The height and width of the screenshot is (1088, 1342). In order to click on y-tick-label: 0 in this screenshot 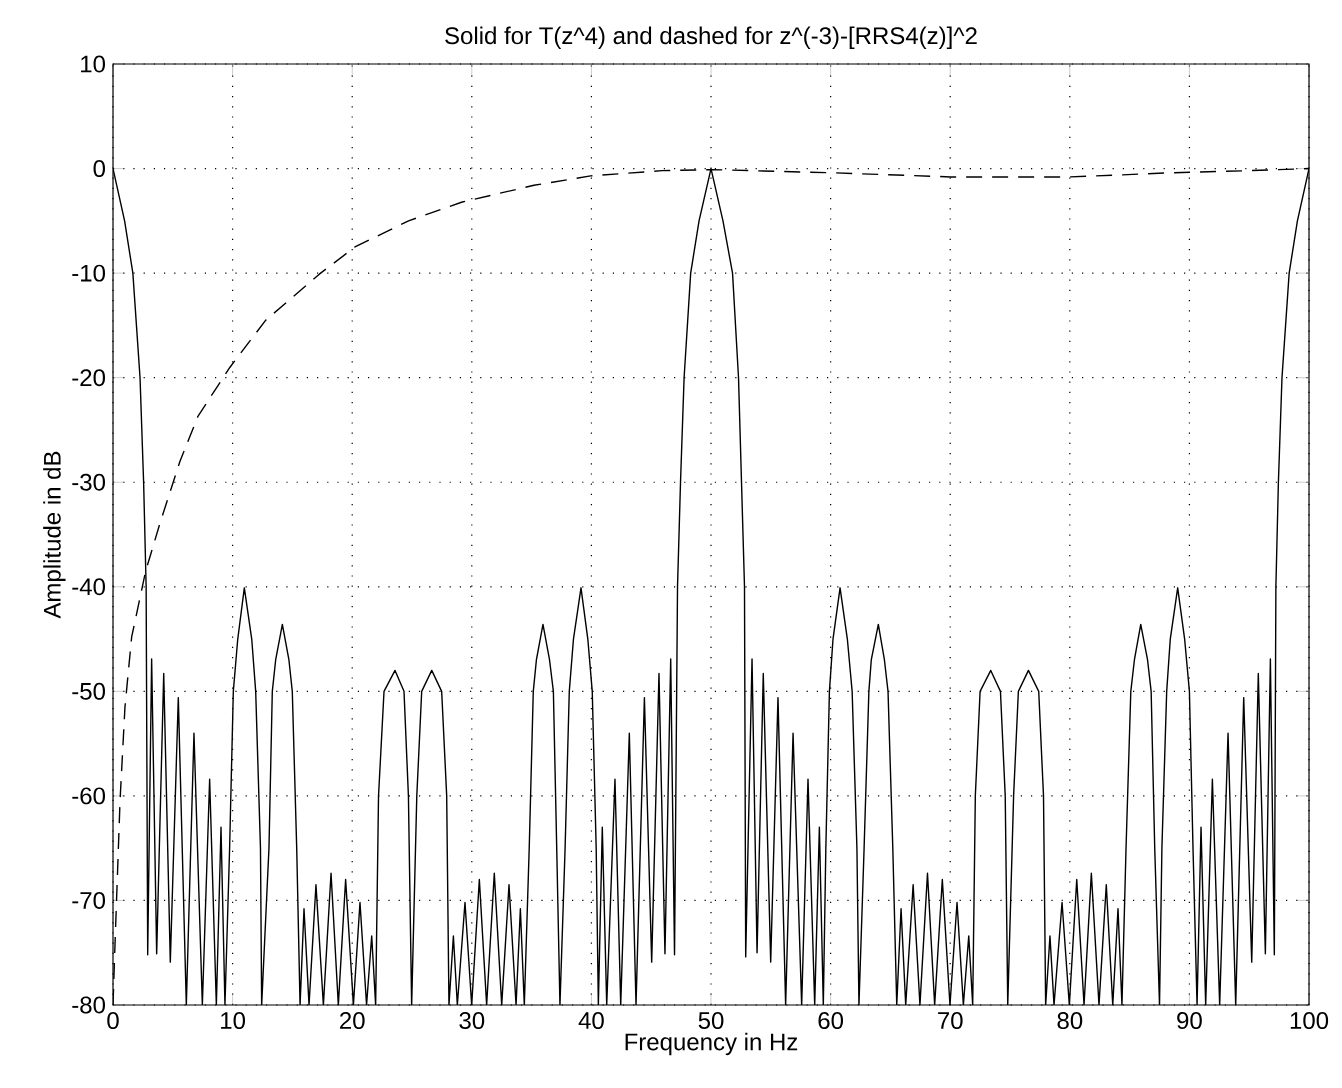, I will do `click(99, 169)`.